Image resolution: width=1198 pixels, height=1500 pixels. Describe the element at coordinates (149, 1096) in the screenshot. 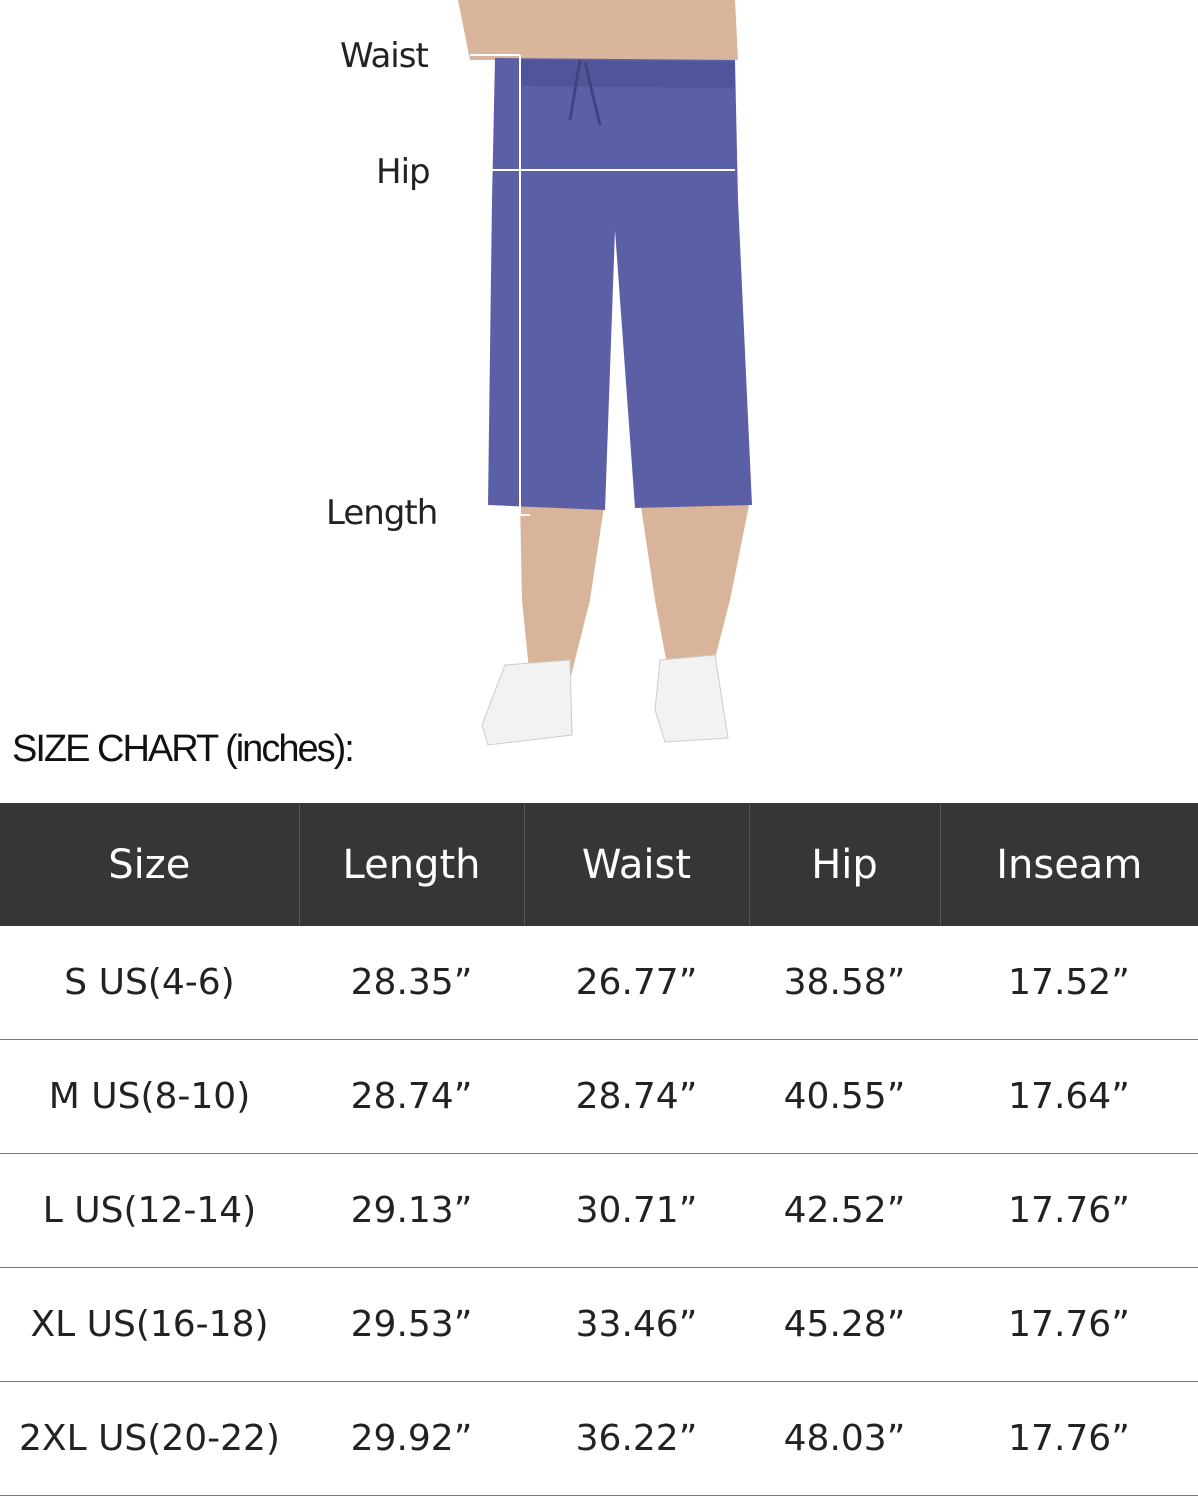

I see `cell-size: M US(8-10)` at that location.